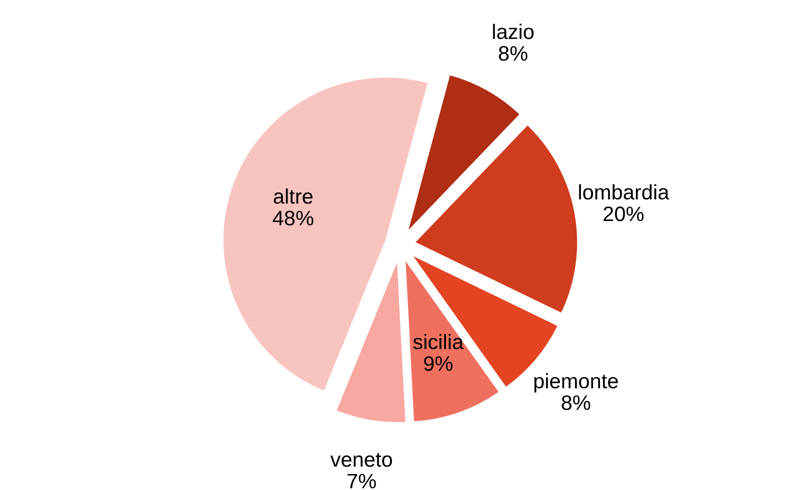 This screenshot has height=490, width=800. I want to click on slice-label: lombardia, so click(624, 192).